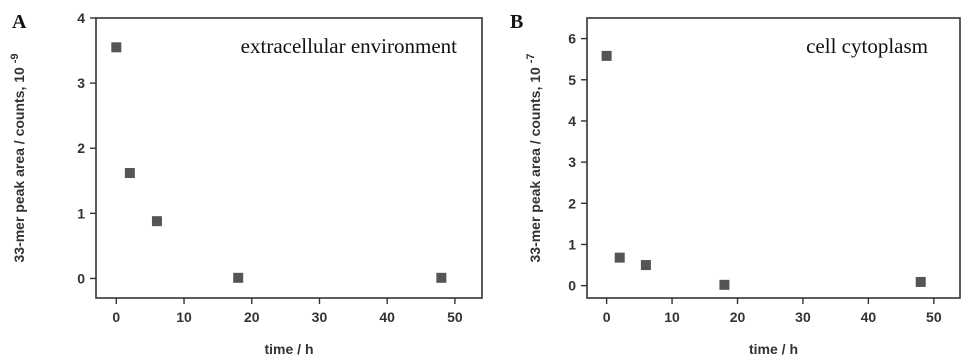 The image size is (971, 358). What do you see at coordinates (572, 80) in the screenshot?
I see `y-tick-label: 5` at bounding box center [572, 80].